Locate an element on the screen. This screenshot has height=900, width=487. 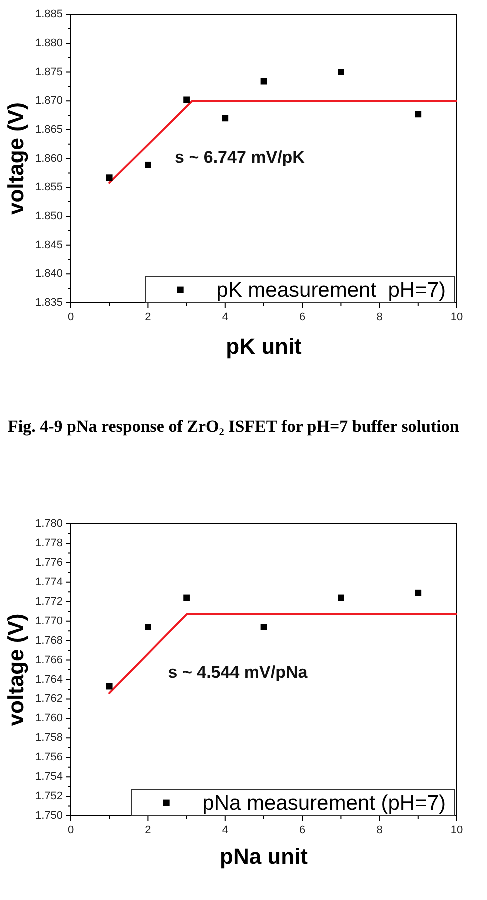
y-tick-label: 1.756 is located at coordinates (49, 758).